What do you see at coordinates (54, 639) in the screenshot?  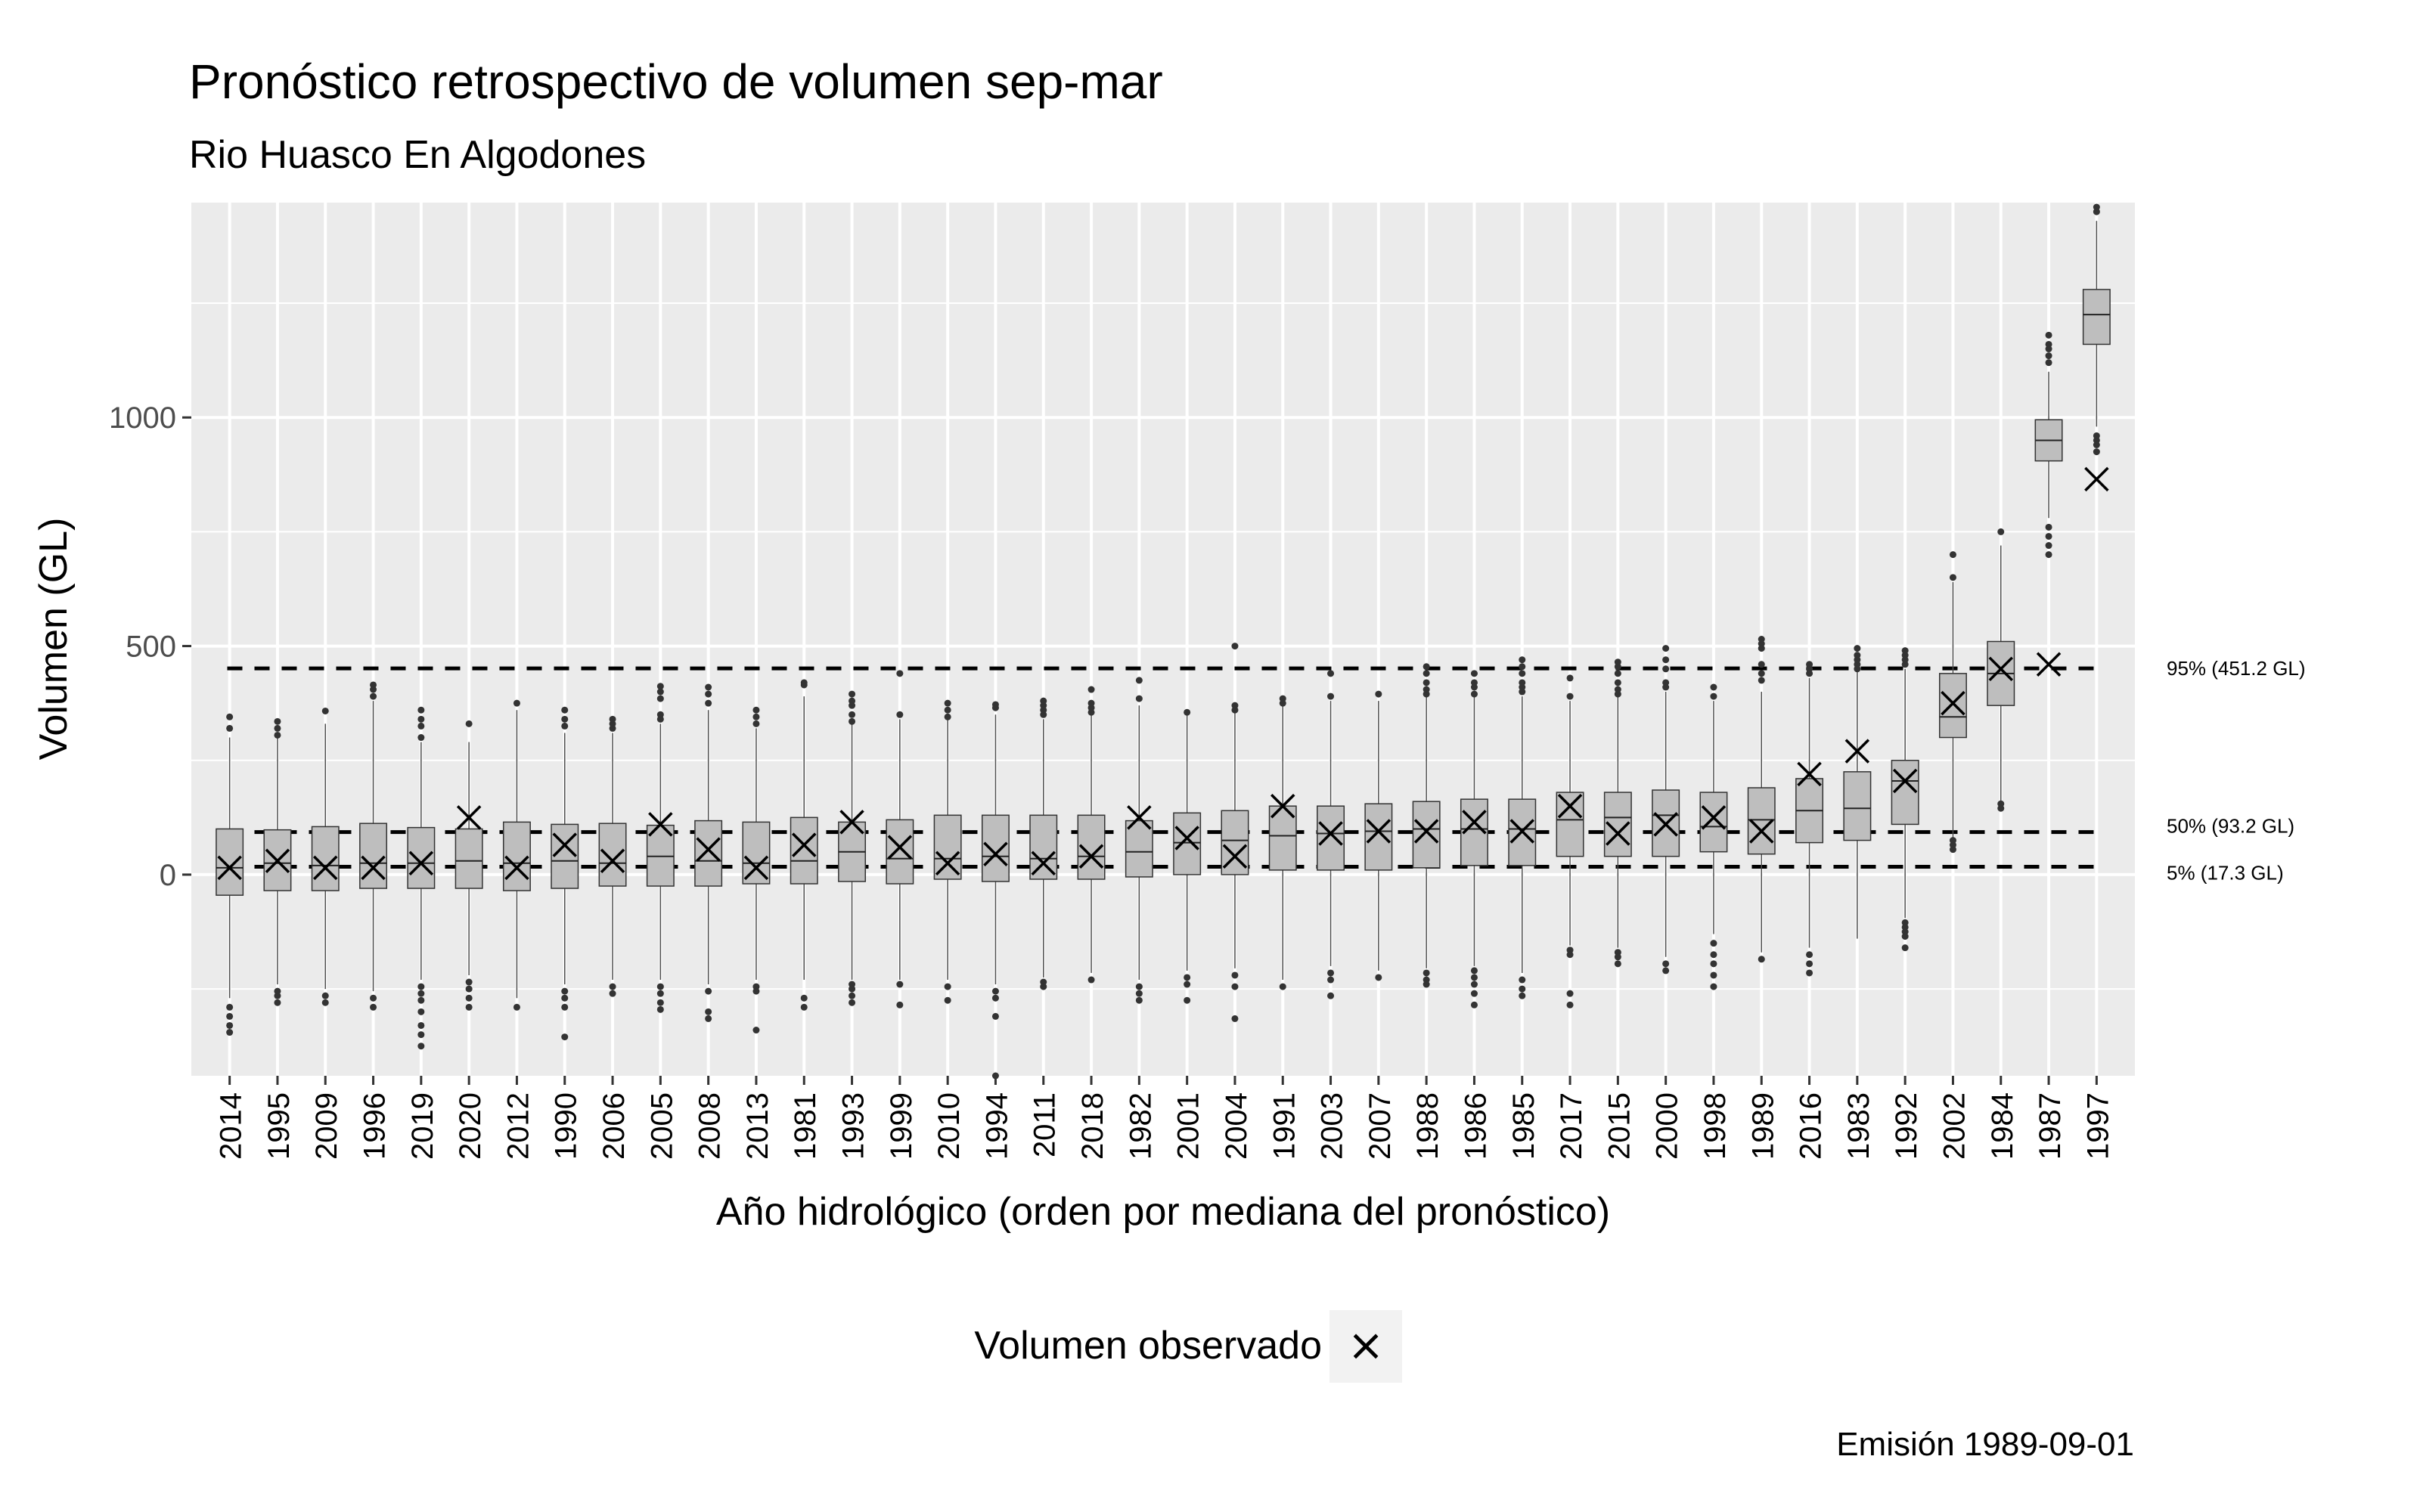 I see `y-axis-label: Volumen (GL)` at bounding box center [54, 639].